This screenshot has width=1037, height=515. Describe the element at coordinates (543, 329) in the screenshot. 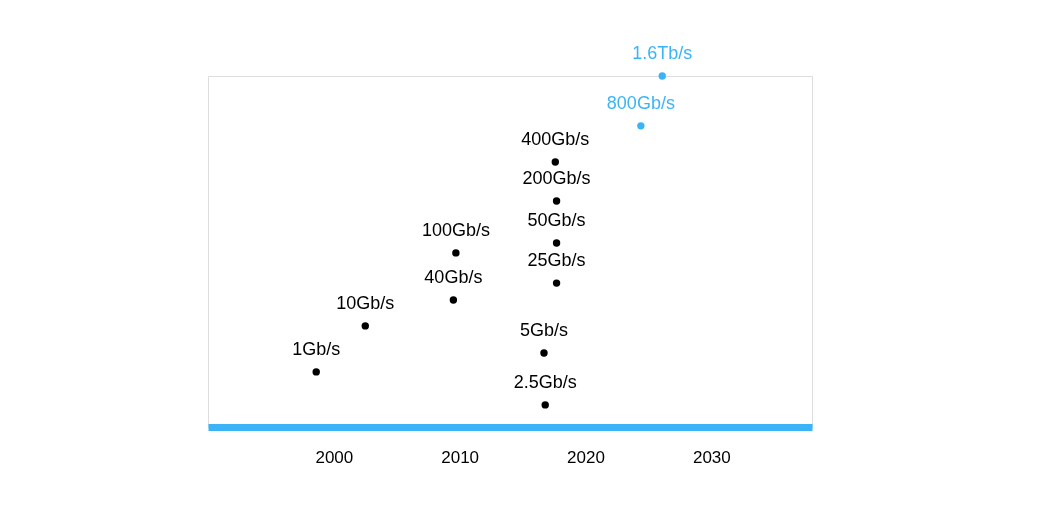

I see `annotation: 5Gb/s` at that location.